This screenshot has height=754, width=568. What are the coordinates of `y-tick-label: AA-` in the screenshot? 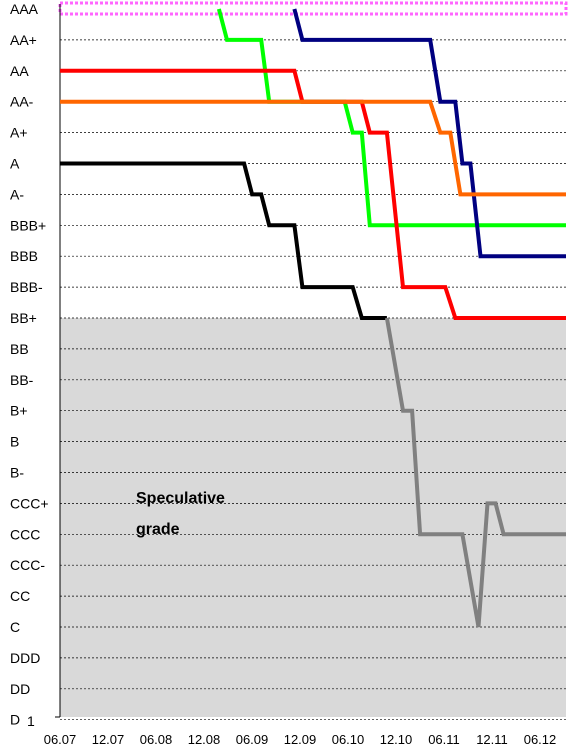 It's located at (22, 102).